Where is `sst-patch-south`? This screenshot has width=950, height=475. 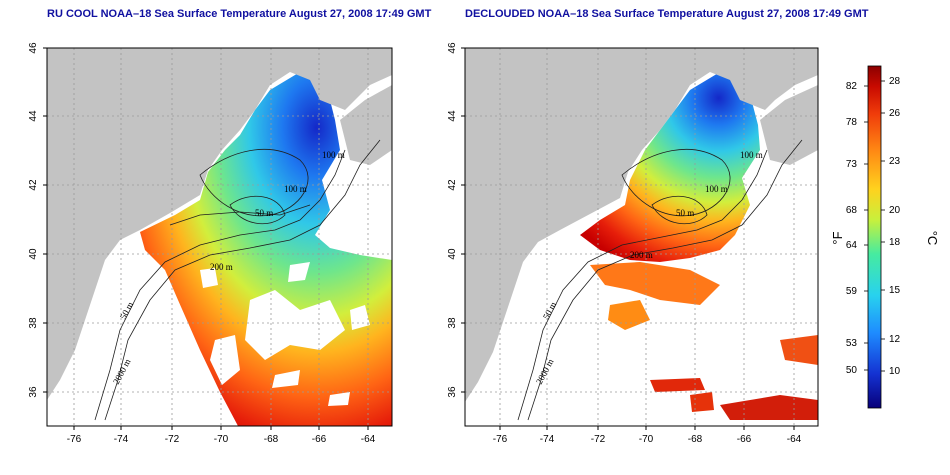
sst-patch-south is located at coordinates (677, 385).